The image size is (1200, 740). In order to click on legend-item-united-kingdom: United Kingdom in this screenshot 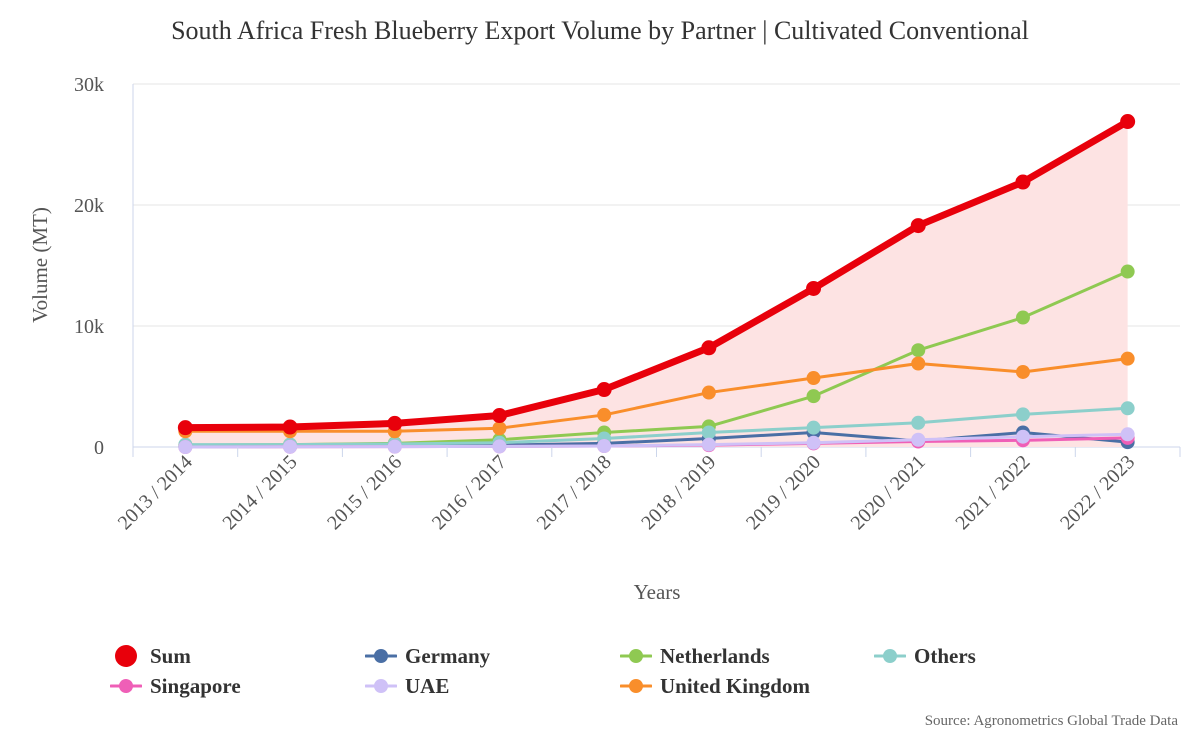, I will do `click(715, 686)`.